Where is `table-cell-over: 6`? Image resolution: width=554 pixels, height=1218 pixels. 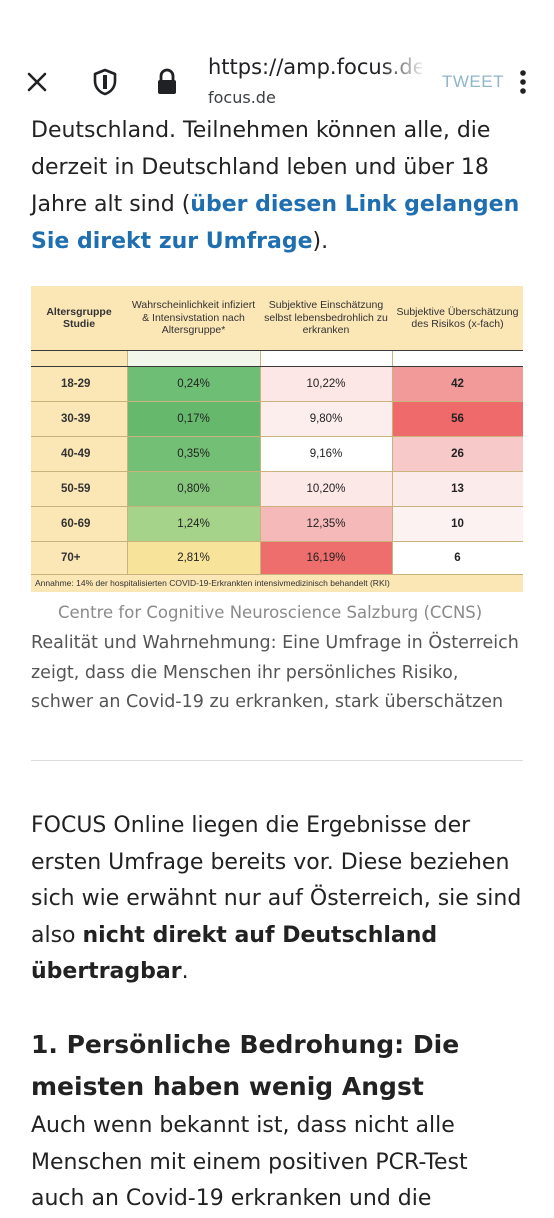 table-cell-over: 6 is located at coordinates (457, 557).